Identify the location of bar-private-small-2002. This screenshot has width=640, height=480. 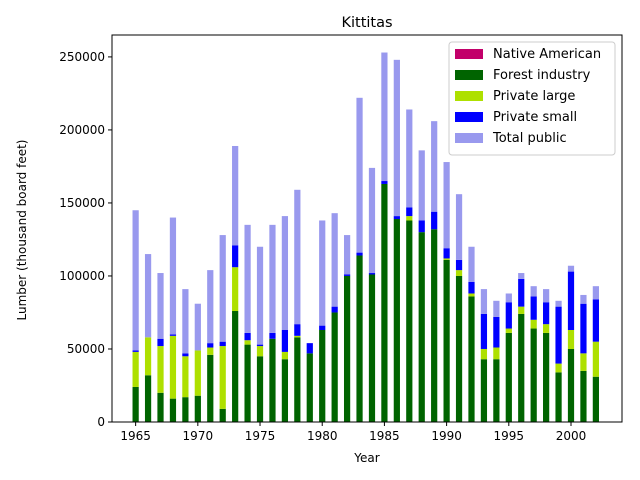
(595, 320).